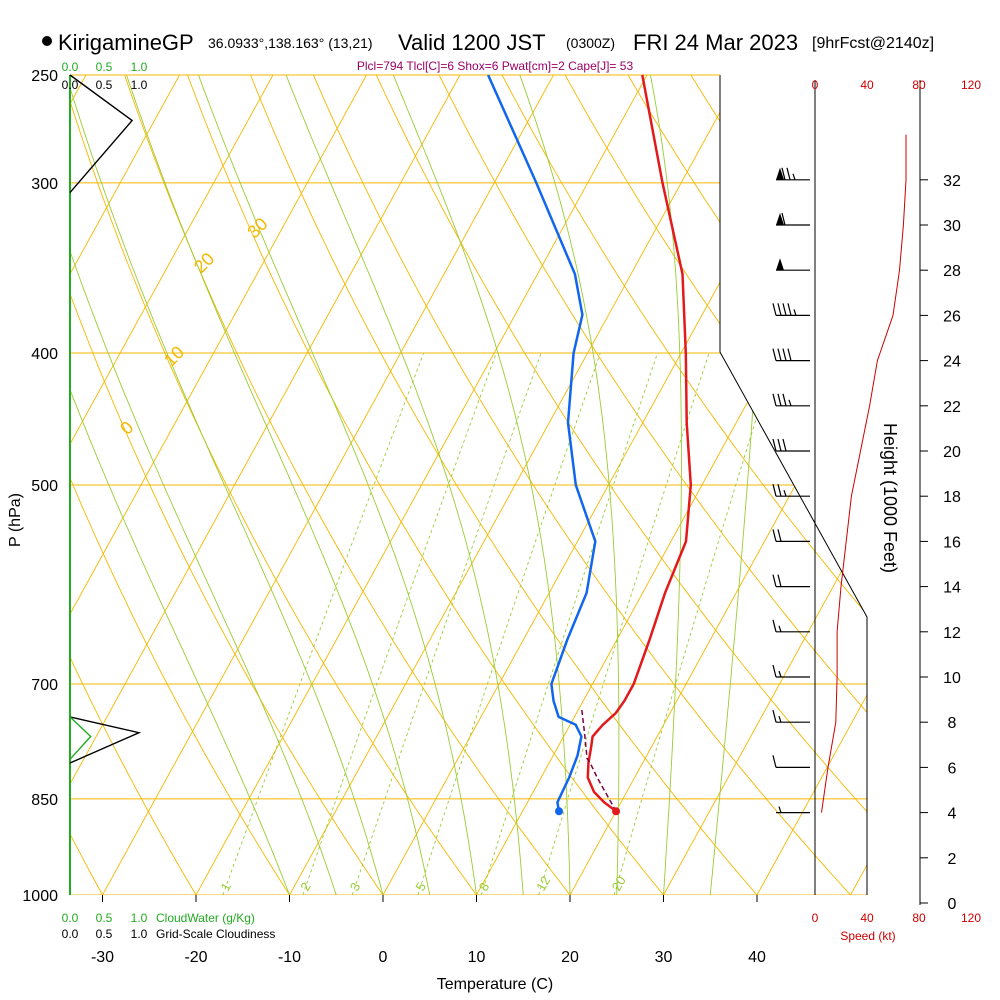 This screenshot has width=1000, height=1000. I want to click on cloudwater-scale-label: 0.5, so click(104, 67).